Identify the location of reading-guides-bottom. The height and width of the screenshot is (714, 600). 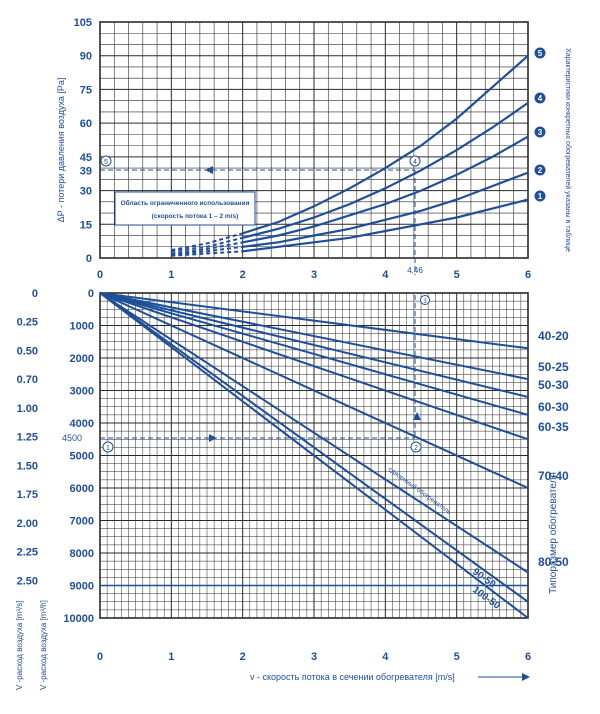
(260, 368).